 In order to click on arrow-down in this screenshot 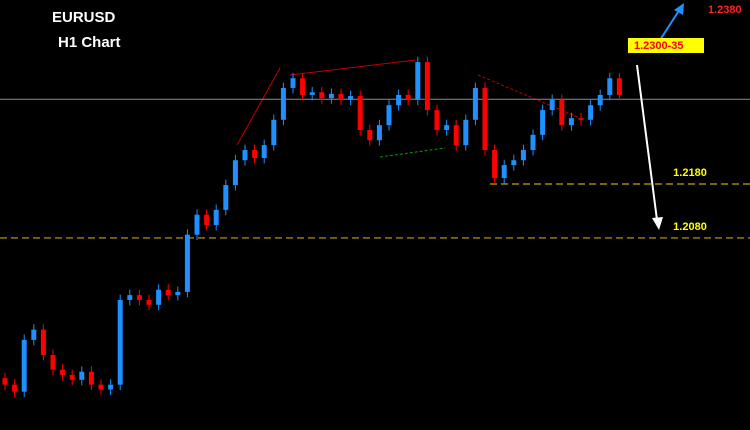, I will do `click(647, 142)`.